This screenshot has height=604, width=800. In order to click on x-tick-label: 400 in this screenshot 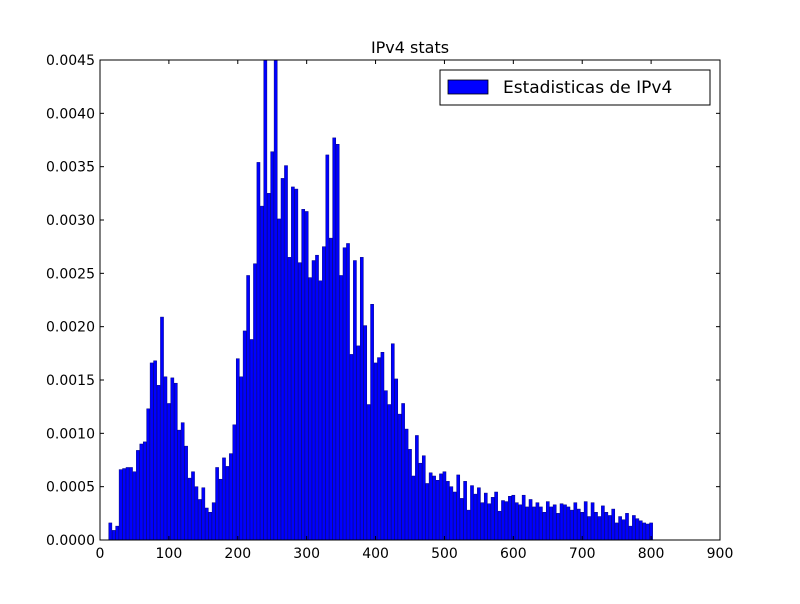, I will do `click(375, 554)`.